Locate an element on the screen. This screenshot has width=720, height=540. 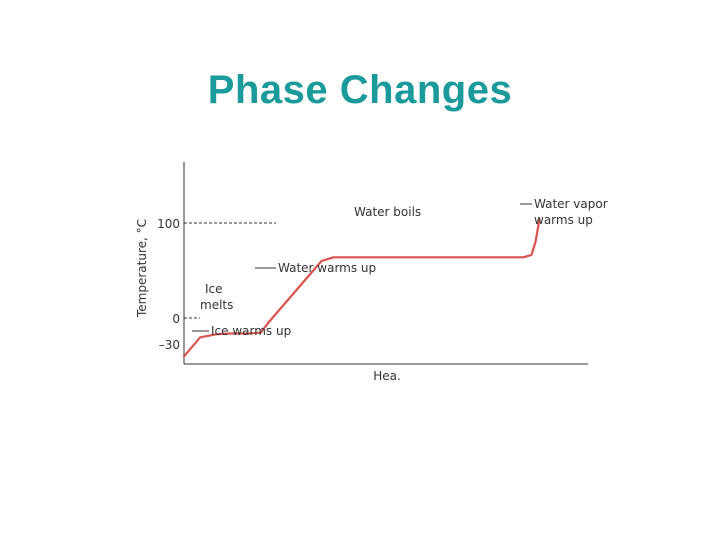
annotation-melts: melts is located at coordinates (216, 305).